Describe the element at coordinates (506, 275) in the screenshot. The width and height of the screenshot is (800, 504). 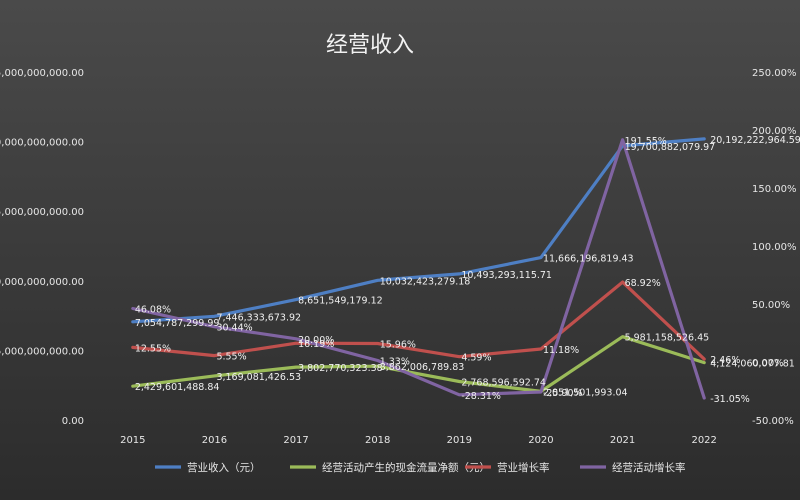
I see `data-label: 10,493,293,115.71` at that location.